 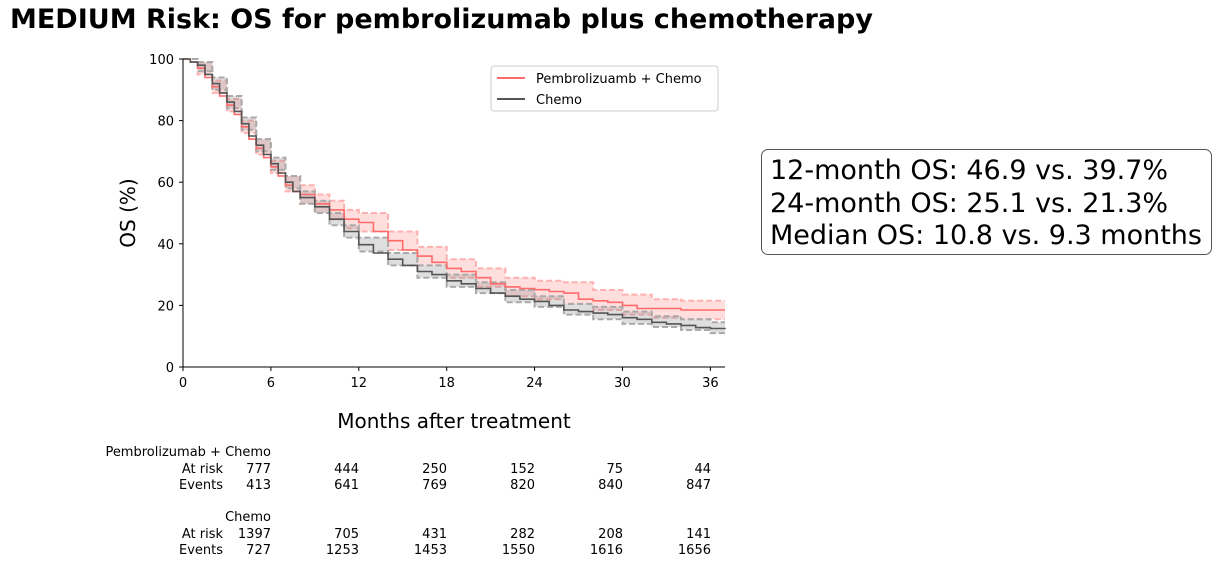 I want to click on y-axis-title: OS (%), so click(x=128, y=212).